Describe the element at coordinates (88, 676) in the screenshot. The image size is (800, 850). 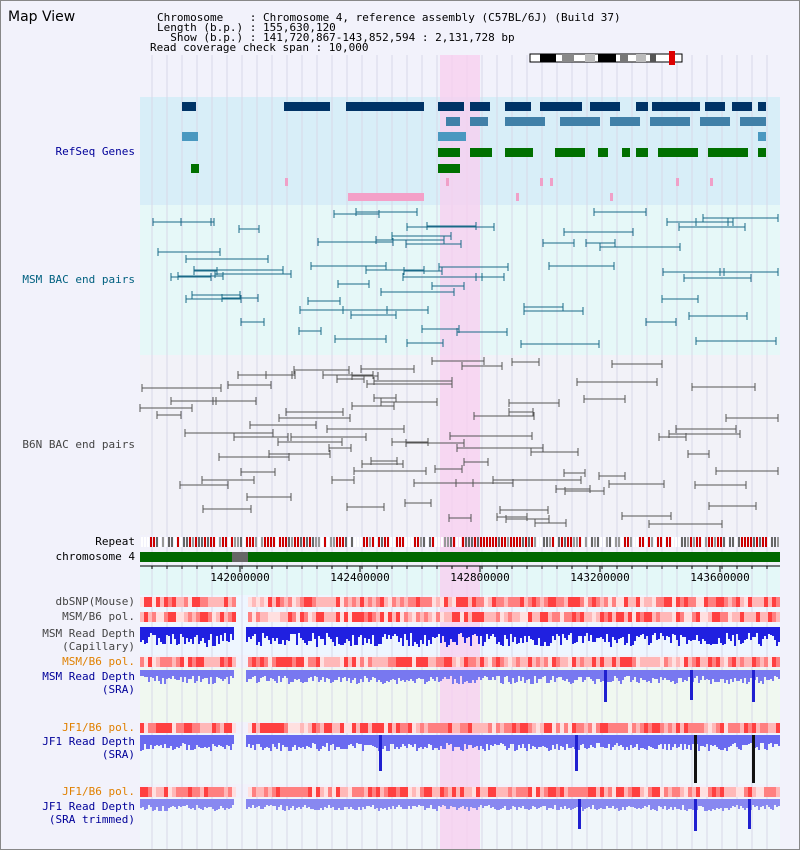
I see `track-label-msm-depth-sra: MSM Read Depth` at that location.